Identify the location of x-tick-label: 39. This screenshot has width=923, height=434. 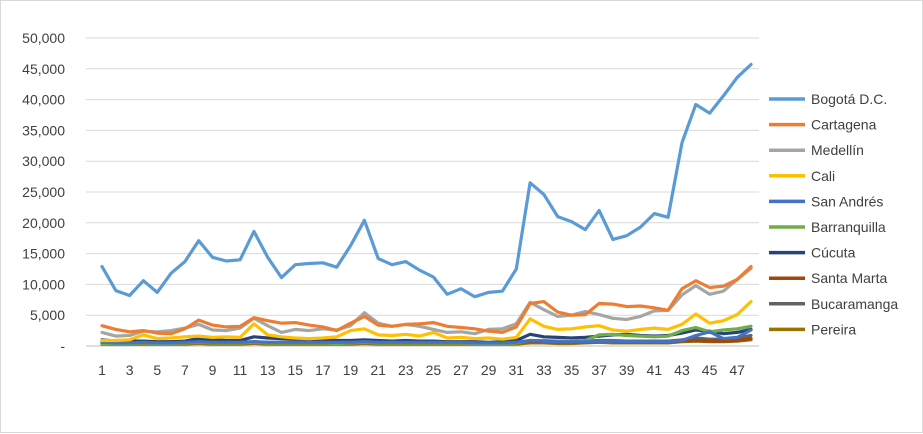
(627, 370).